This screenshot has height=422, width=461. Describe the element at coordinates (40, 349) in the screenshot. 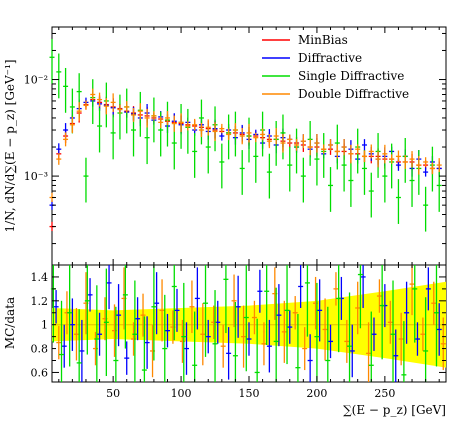

I see `ratio-y-tick-label: 0.8` at that location.